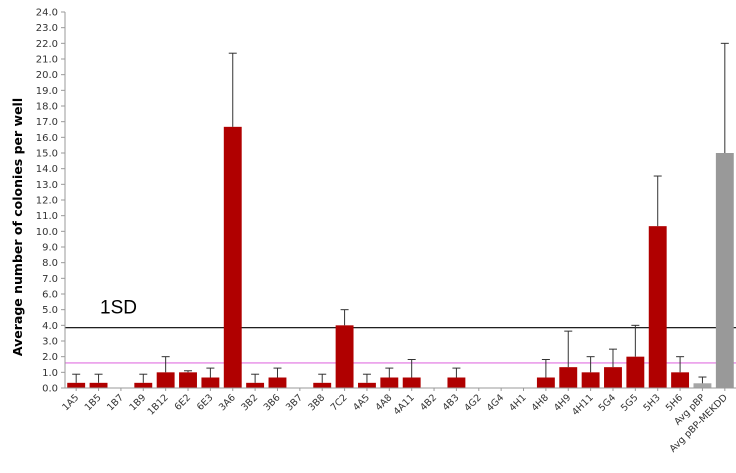  I want to click on x-tick-label: 1B12, so click(158, 404).